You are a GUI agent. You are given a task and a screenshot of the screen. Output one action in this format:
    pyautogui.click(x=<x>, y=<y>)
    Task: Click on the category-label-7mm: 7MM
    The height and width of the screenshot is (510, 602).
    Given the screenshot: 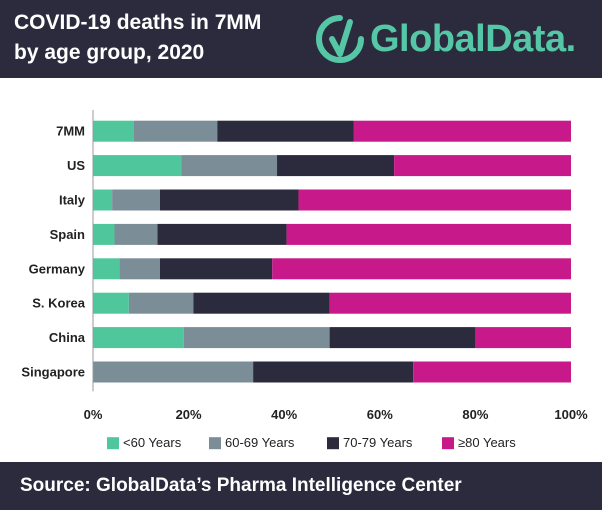 What is the action you would take?
    pyautogui.click(x=70, y=131)
    